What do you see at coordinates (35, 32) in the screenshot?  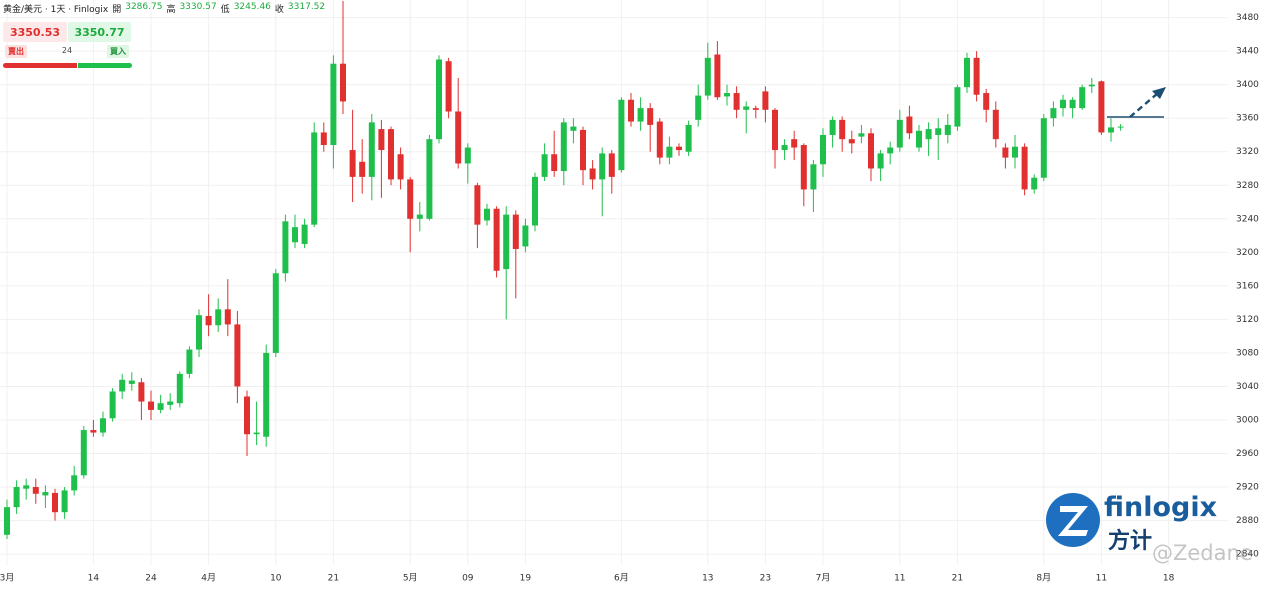 I see `sell-button: 3350.53` at bounding box center [35, 32].